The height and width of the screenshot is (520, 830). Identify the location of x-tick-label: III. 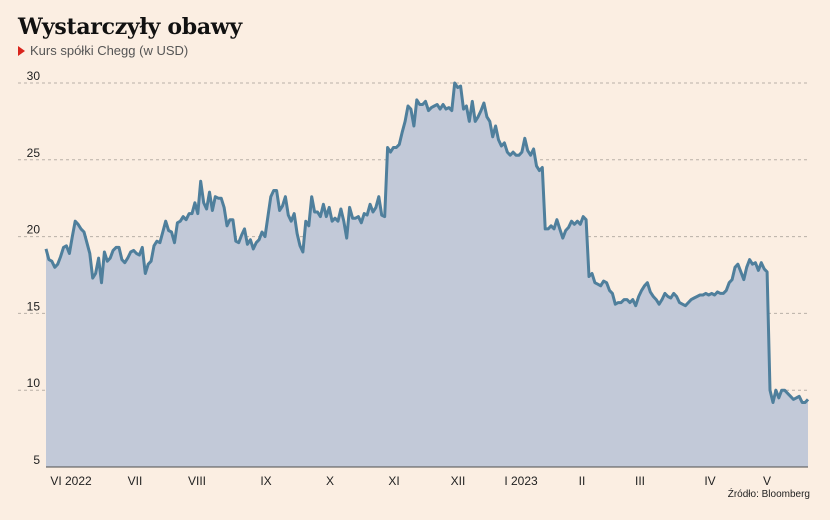
(640, 481).